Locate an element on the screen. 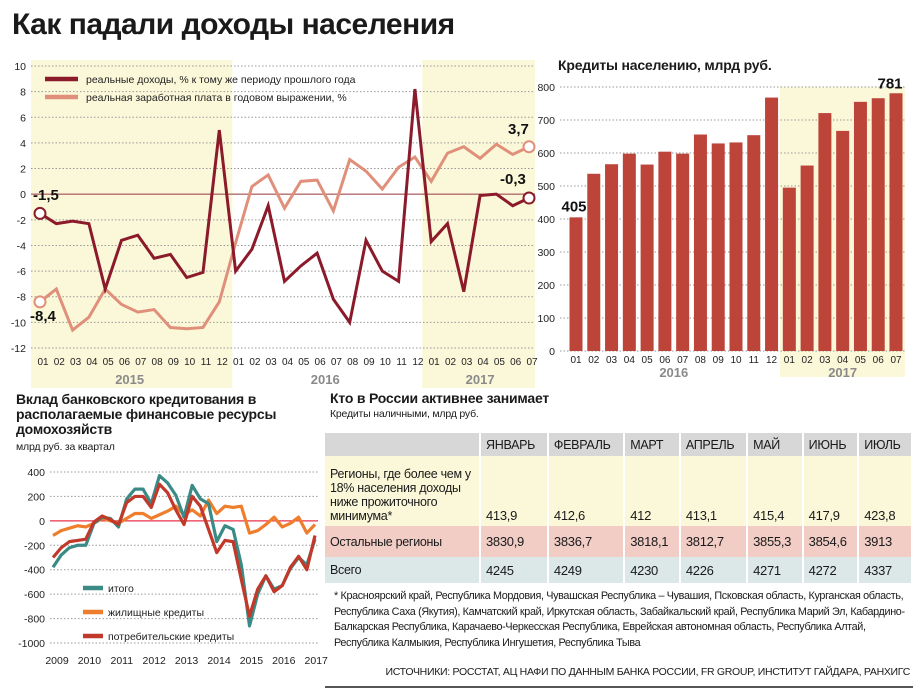 Image resolution: width=924 pixels, height=694 pixels. table-cell: 4271 is located at coordinates (775, 570).